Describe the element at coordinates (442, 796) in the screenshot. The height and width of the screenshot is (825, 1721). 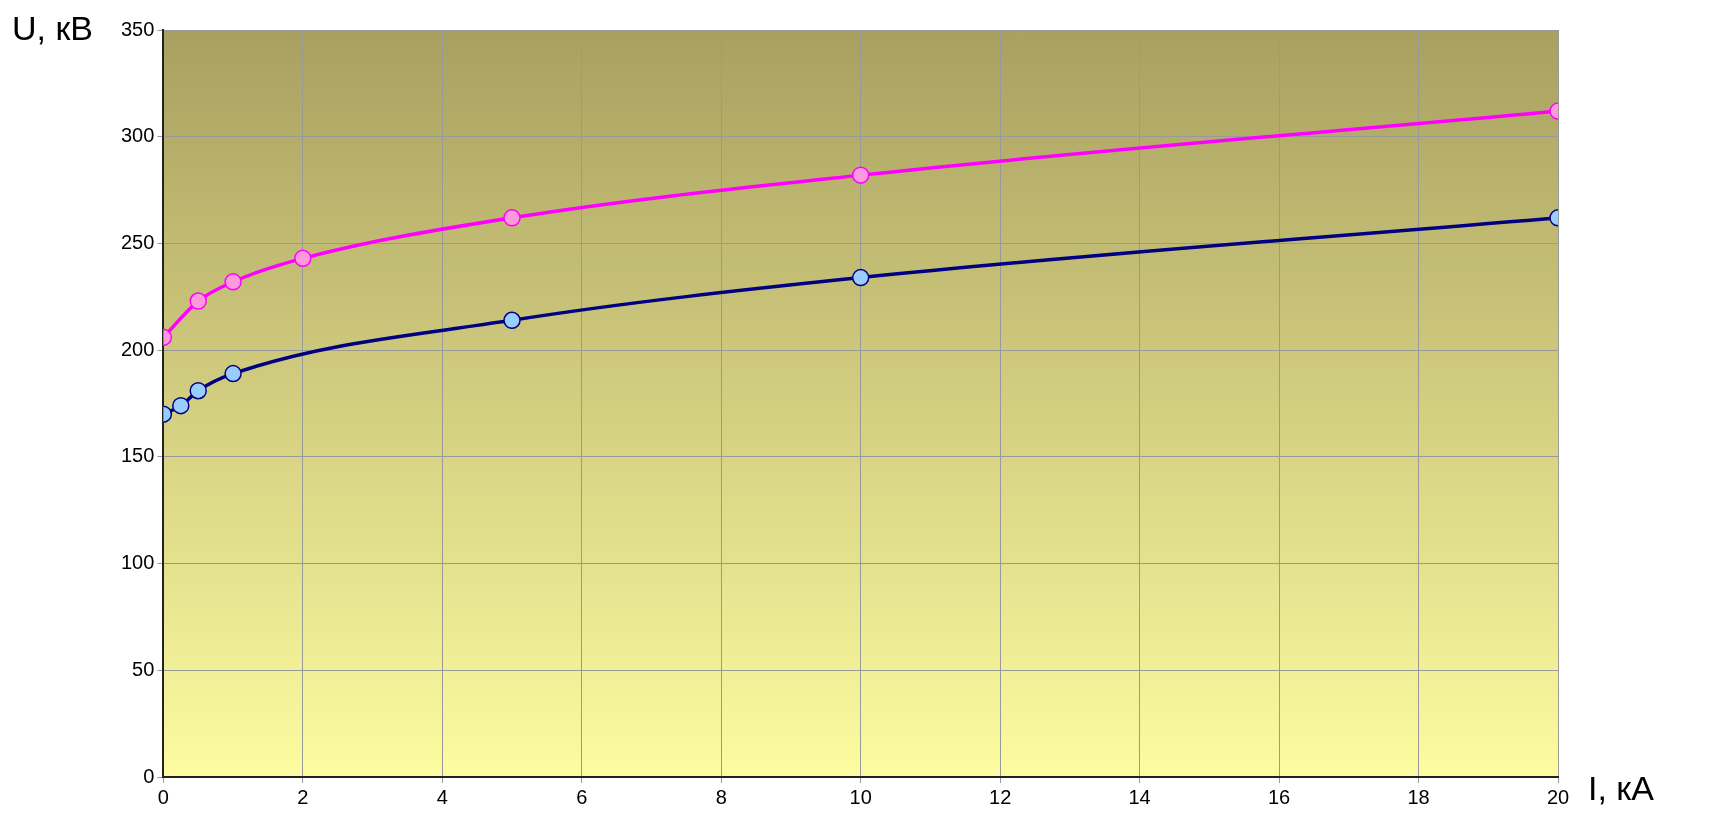
I see `x-tick-label: 4` at that location.